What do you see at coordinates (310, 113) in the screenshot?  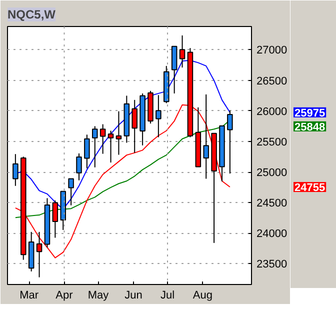 I see `text: 25975` at bounding box center [310, 113].